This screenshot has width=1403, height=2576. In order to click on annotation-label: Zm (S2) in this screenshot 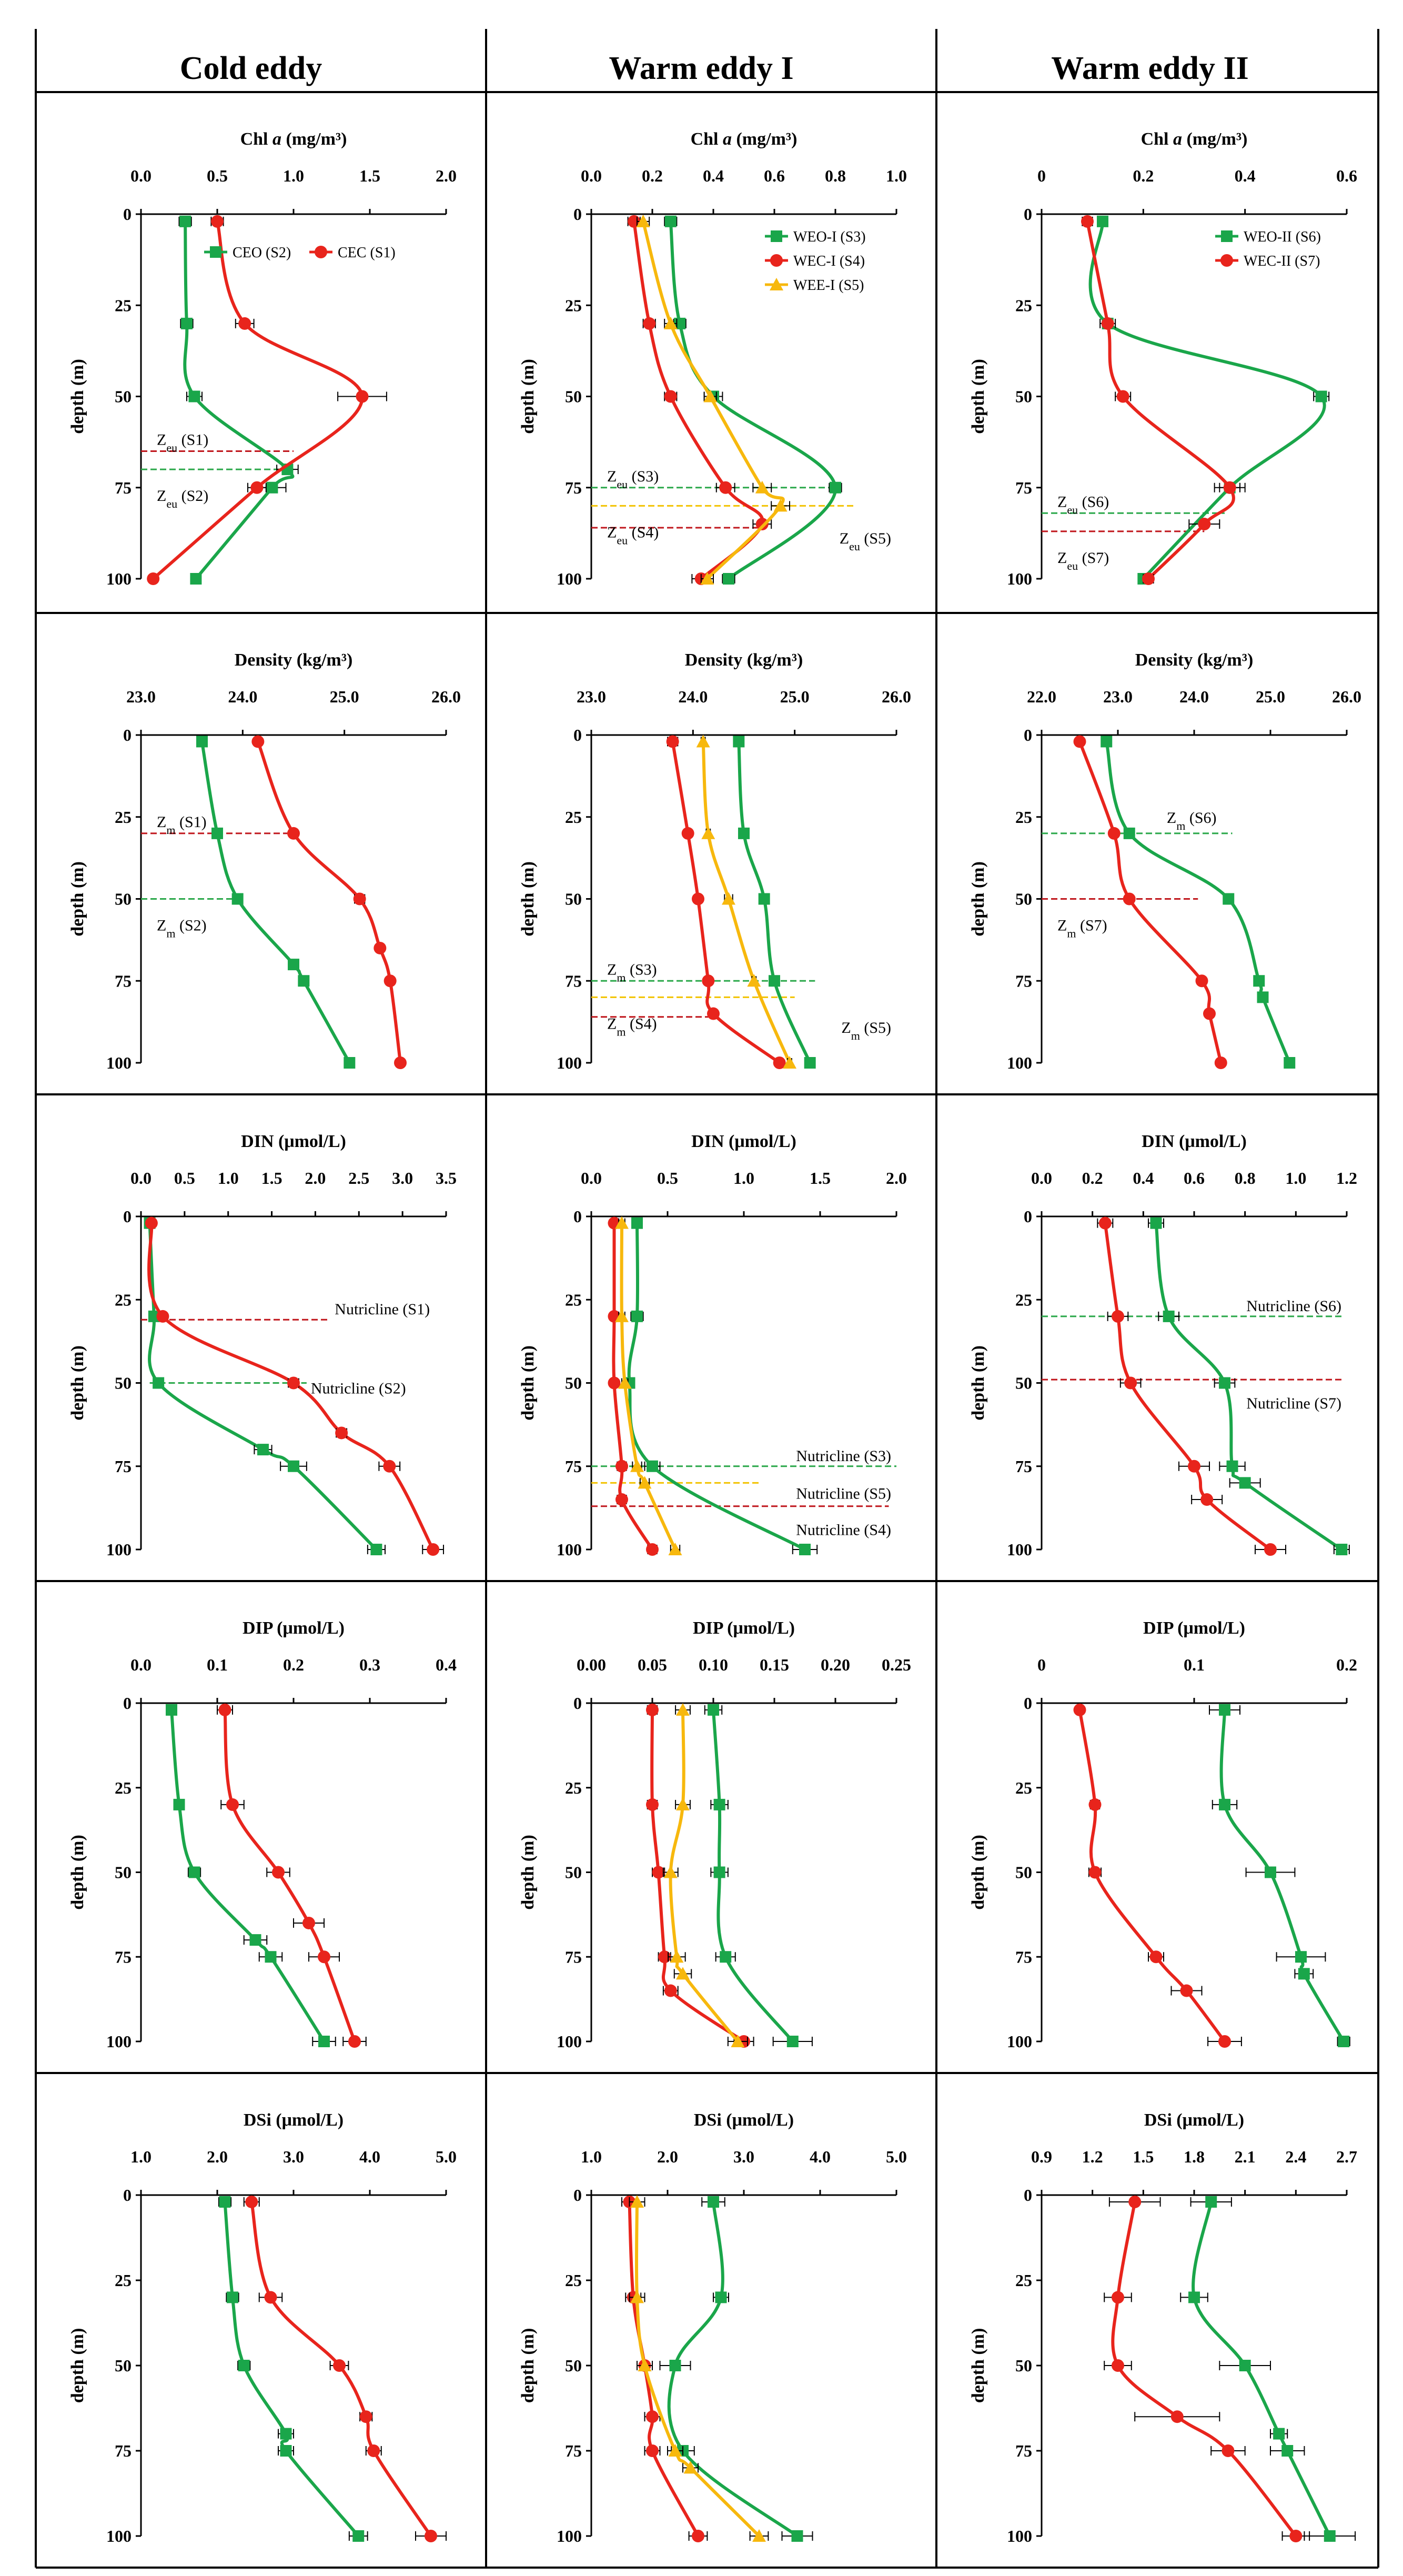, I will do `click(182, 928)`.